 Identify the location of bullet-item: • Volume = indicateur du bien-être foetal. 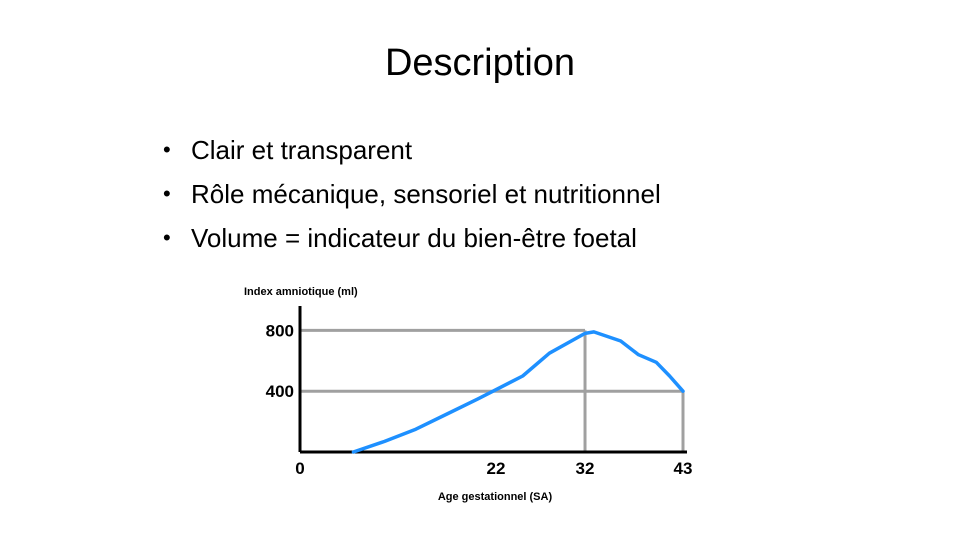
(412, 243).